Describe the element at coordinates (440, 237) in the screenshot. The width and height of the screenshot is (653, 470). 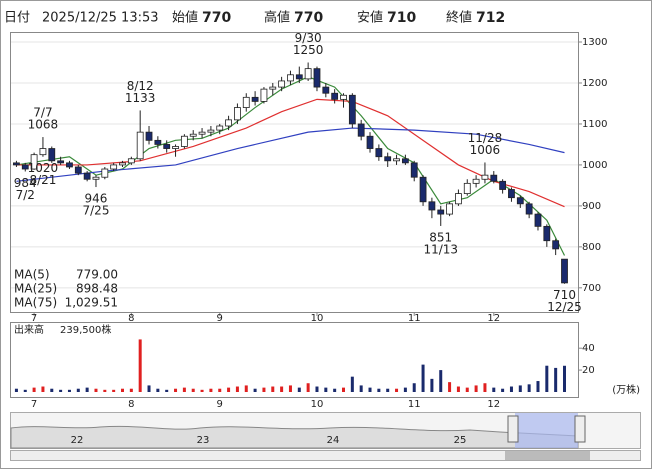
I see `annotation-price: 851` at that location.